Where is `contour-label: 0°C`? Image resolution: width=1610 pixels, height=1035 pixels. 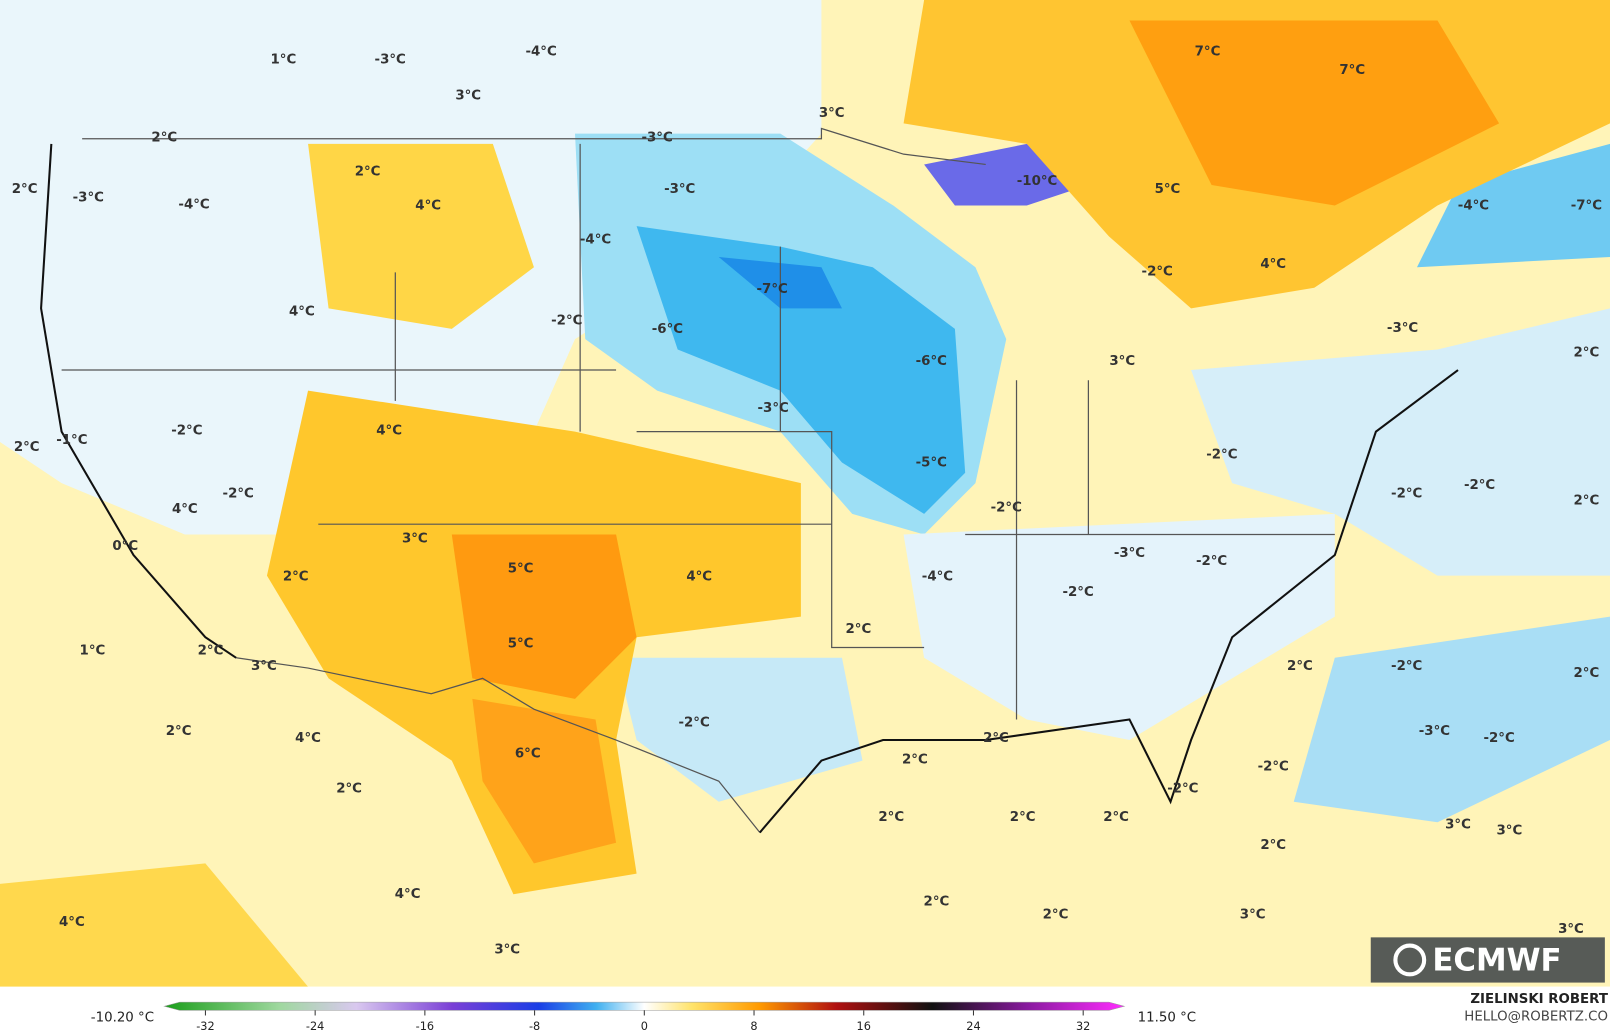 contour-label: 0°C is located at coordinates (125, 546).